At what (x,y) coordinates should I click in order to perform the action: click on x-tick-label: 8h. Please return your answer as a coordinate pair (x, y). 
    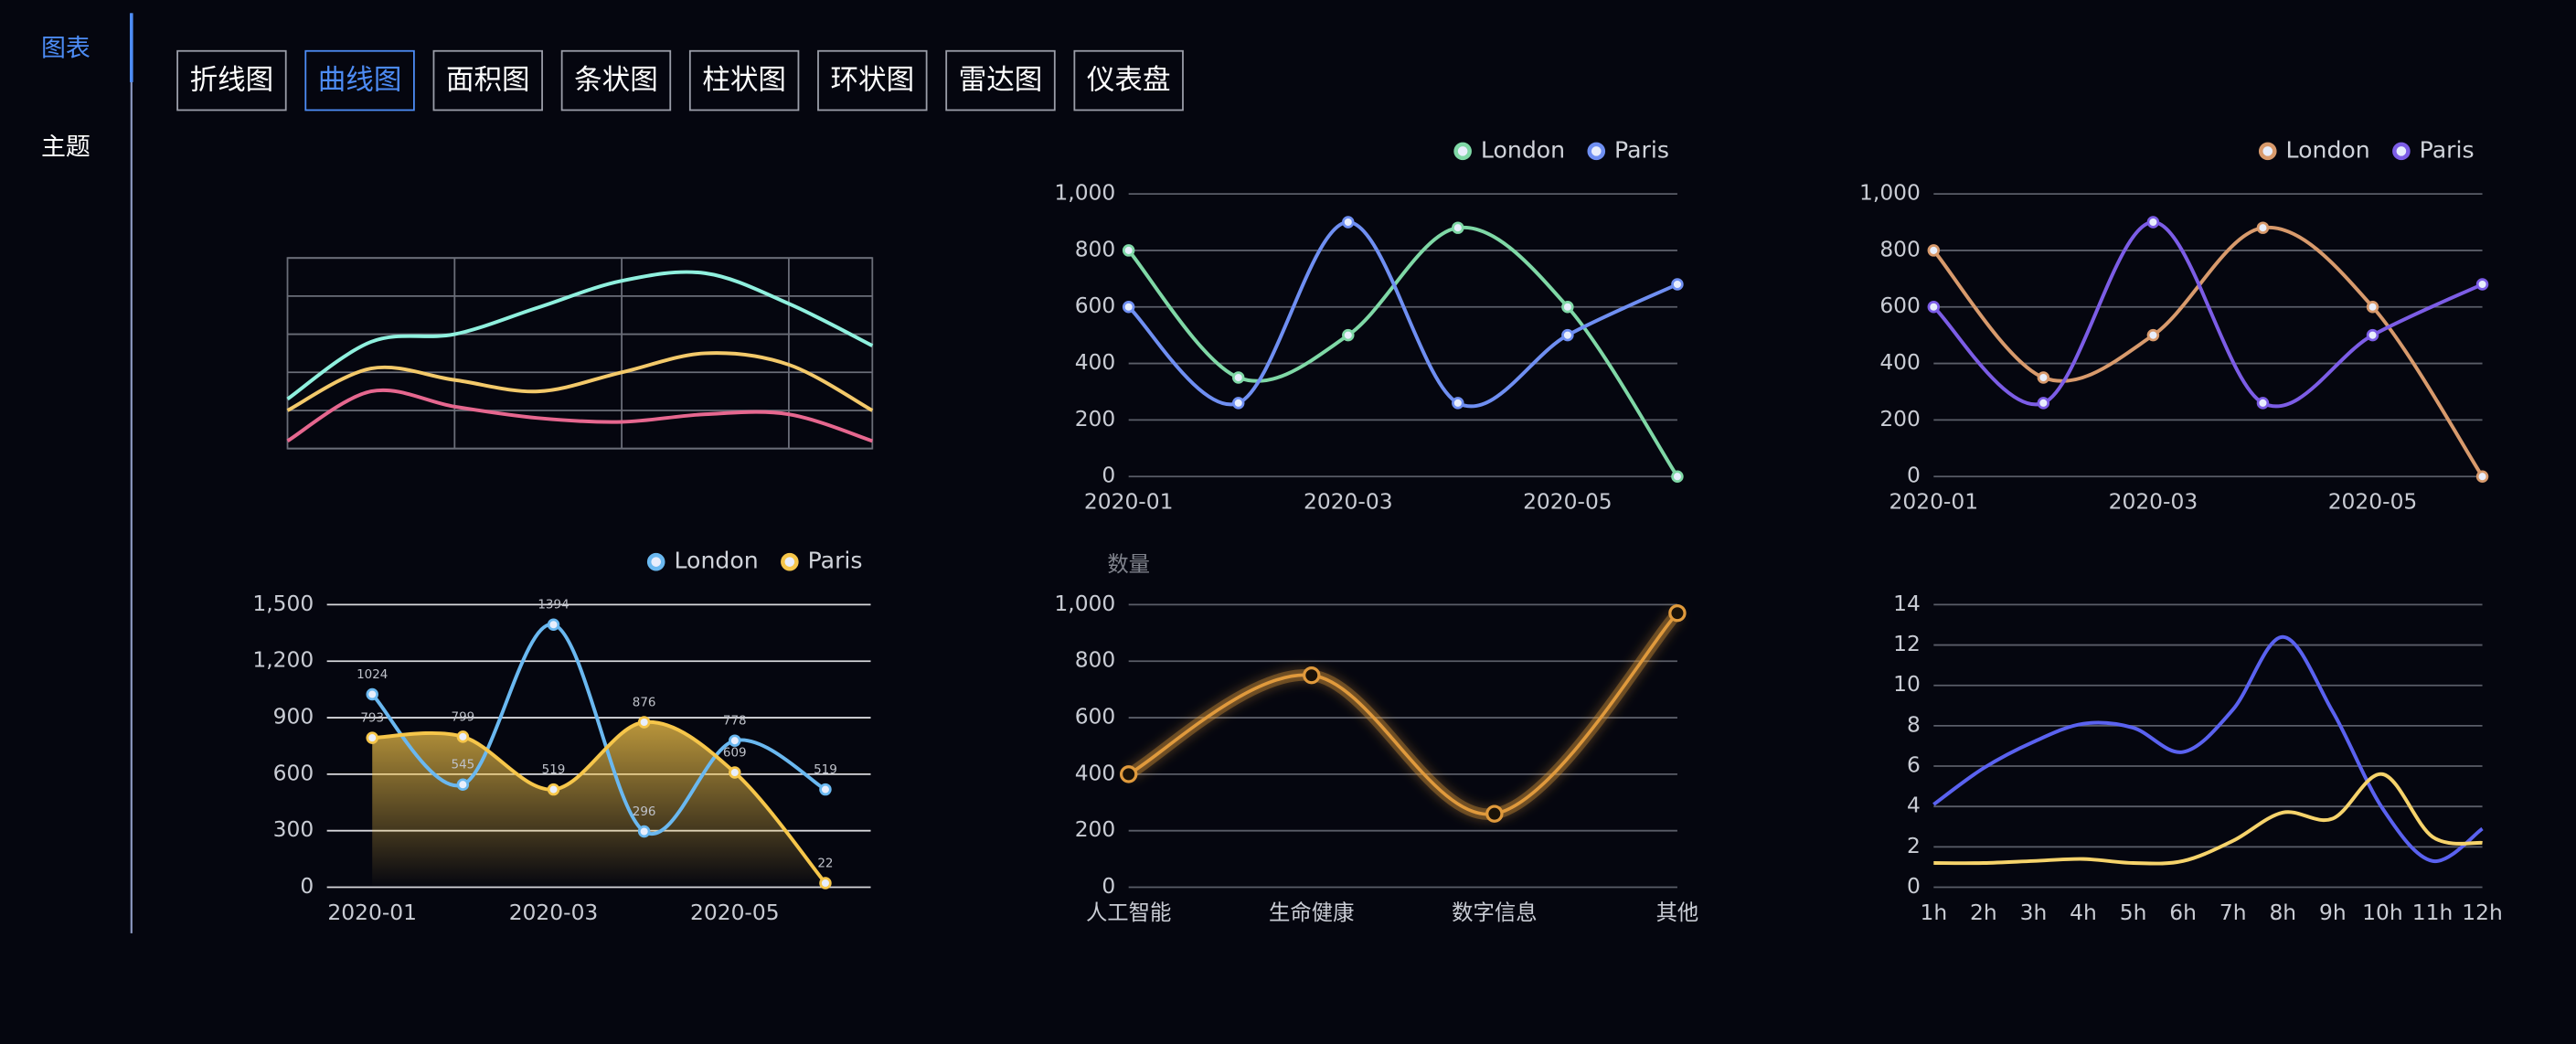
    Looking at the image, I should click on (2282, 912).